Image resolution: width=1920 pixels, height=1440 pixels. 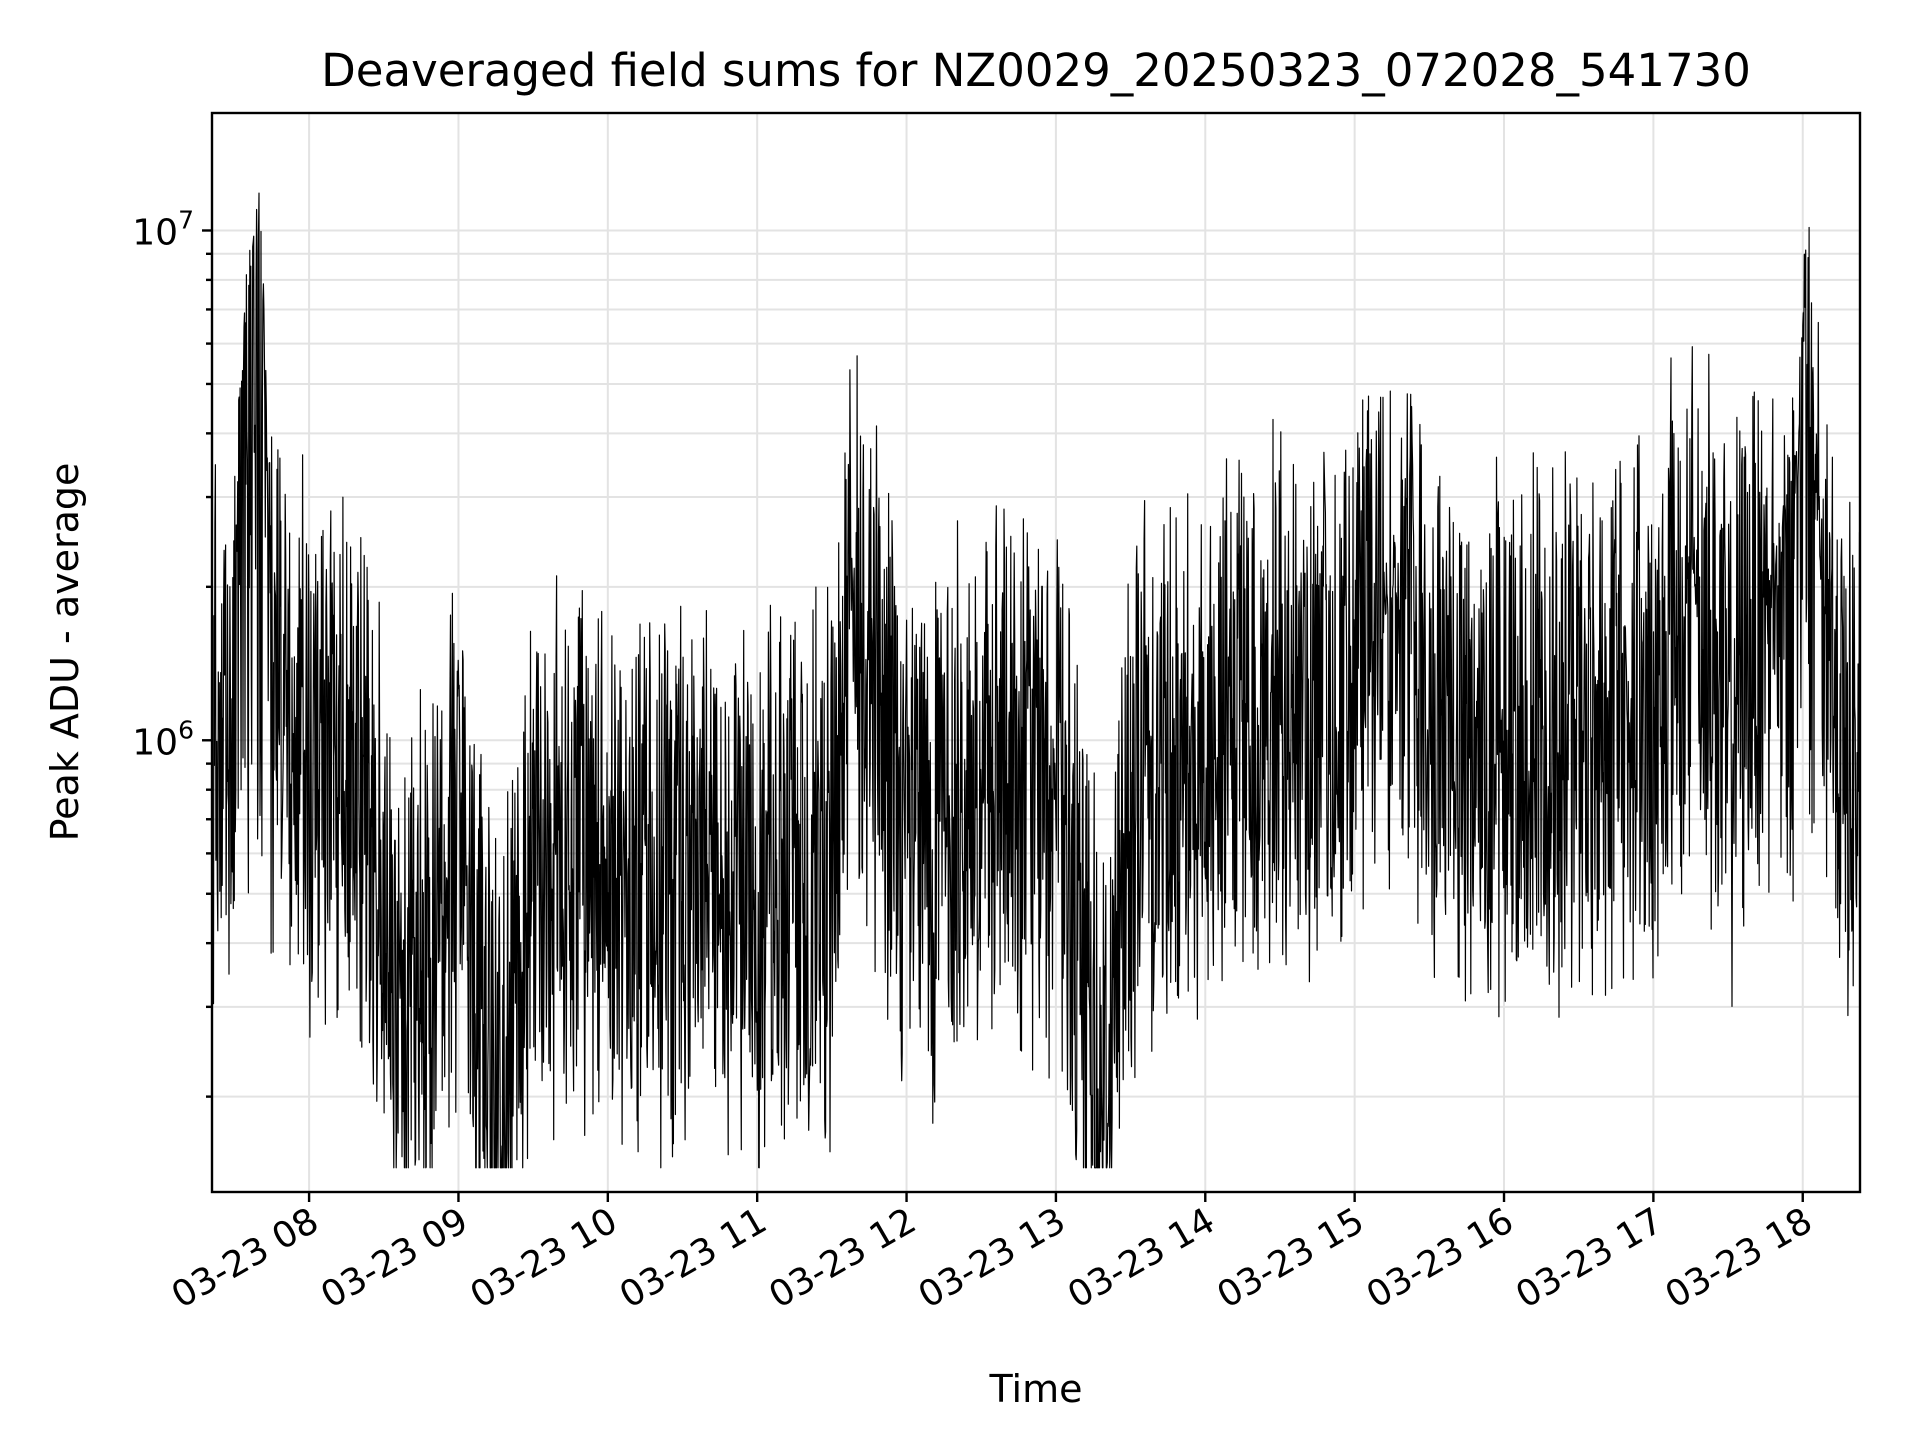 What do you see at coordinates (1036, 1389) in the screenshot?
I see `x-axis-label: Time` at bounding box center [1036, 1389].